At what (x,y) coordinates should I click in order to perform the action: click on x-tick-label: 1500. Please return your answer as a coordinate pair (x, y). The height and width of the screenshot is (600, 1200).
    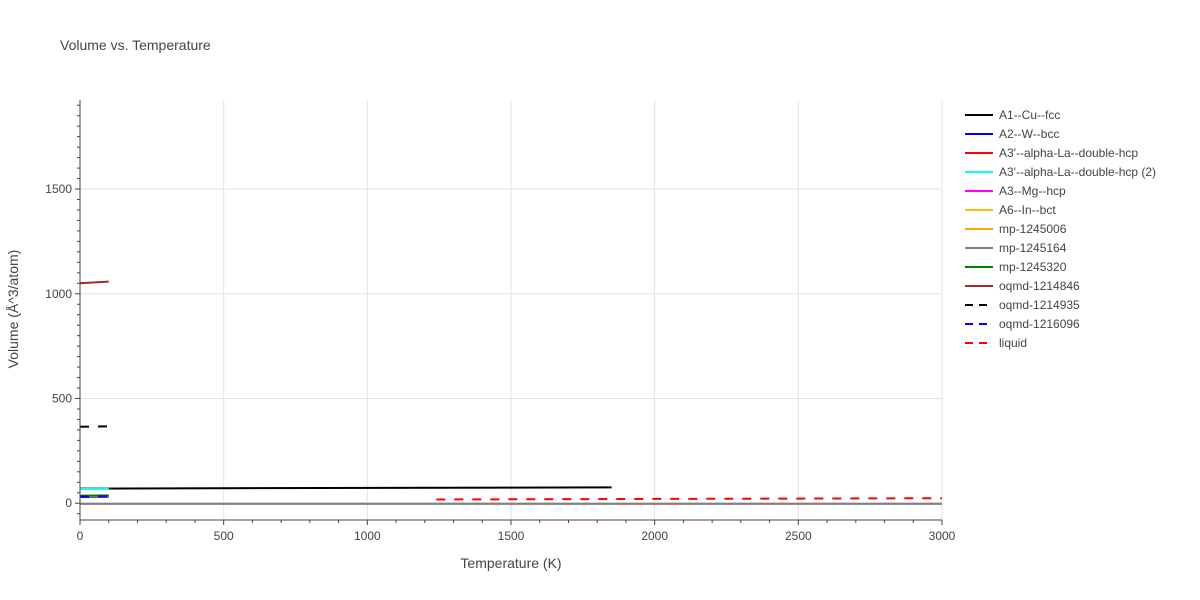
    Looking at the image, I should click on (511, 536).